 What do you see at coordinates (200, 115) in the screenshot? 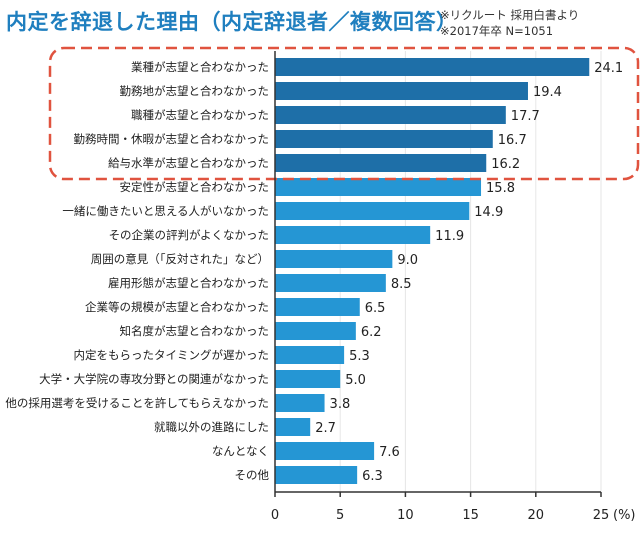
I see `category-label: 職種が志望と合わなかった` at bounding box center [200, 115].